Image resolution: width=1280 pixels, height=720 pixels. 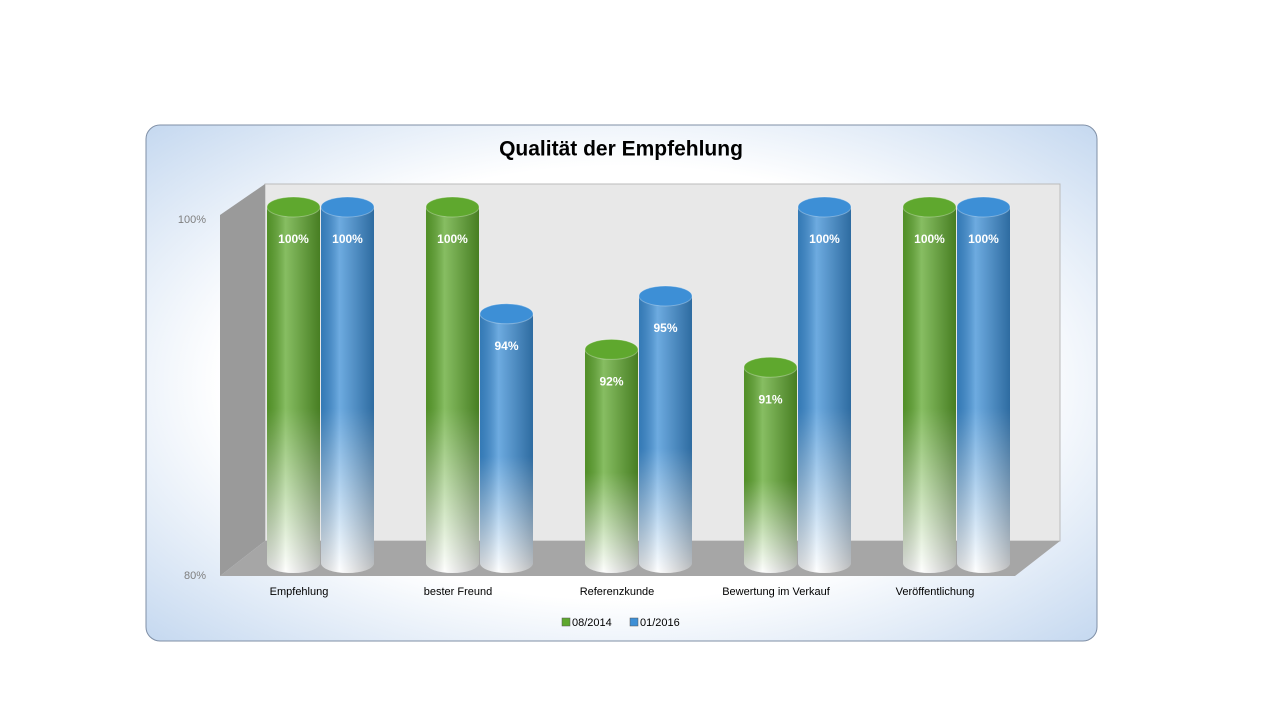 I want to click on y-tick-label: 100%, so click(x=192, y=220).